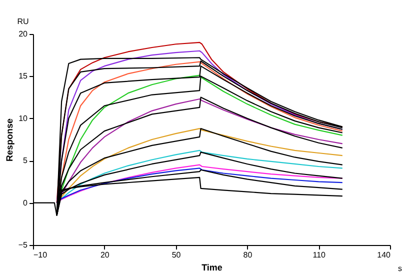  What do you see at coordinates (212, 267) in the screenshot?
I see `x-axis-title: Time` at bounding box center [212, 267].